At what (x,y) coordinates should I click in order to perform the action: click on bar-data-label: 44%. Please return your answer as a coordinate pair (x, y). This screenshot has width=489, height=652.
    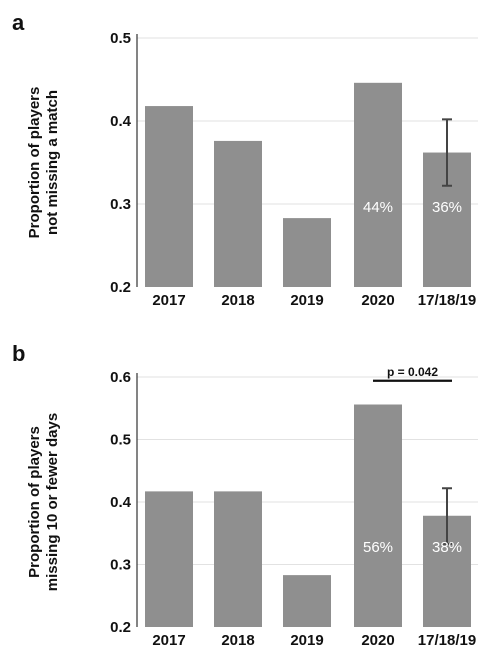
    Looking at the image, I should click on (378, 207).